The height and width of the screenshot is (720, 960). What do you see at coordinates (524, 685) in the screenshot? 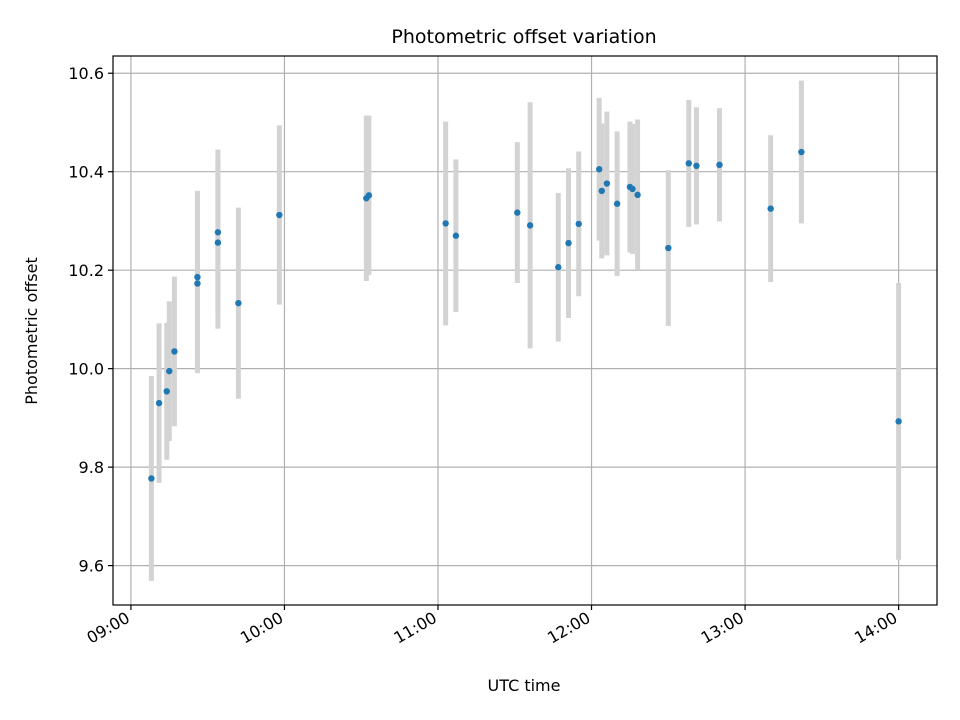
I see `x-axis-title: UTC time` at bounding box center [524, 685].